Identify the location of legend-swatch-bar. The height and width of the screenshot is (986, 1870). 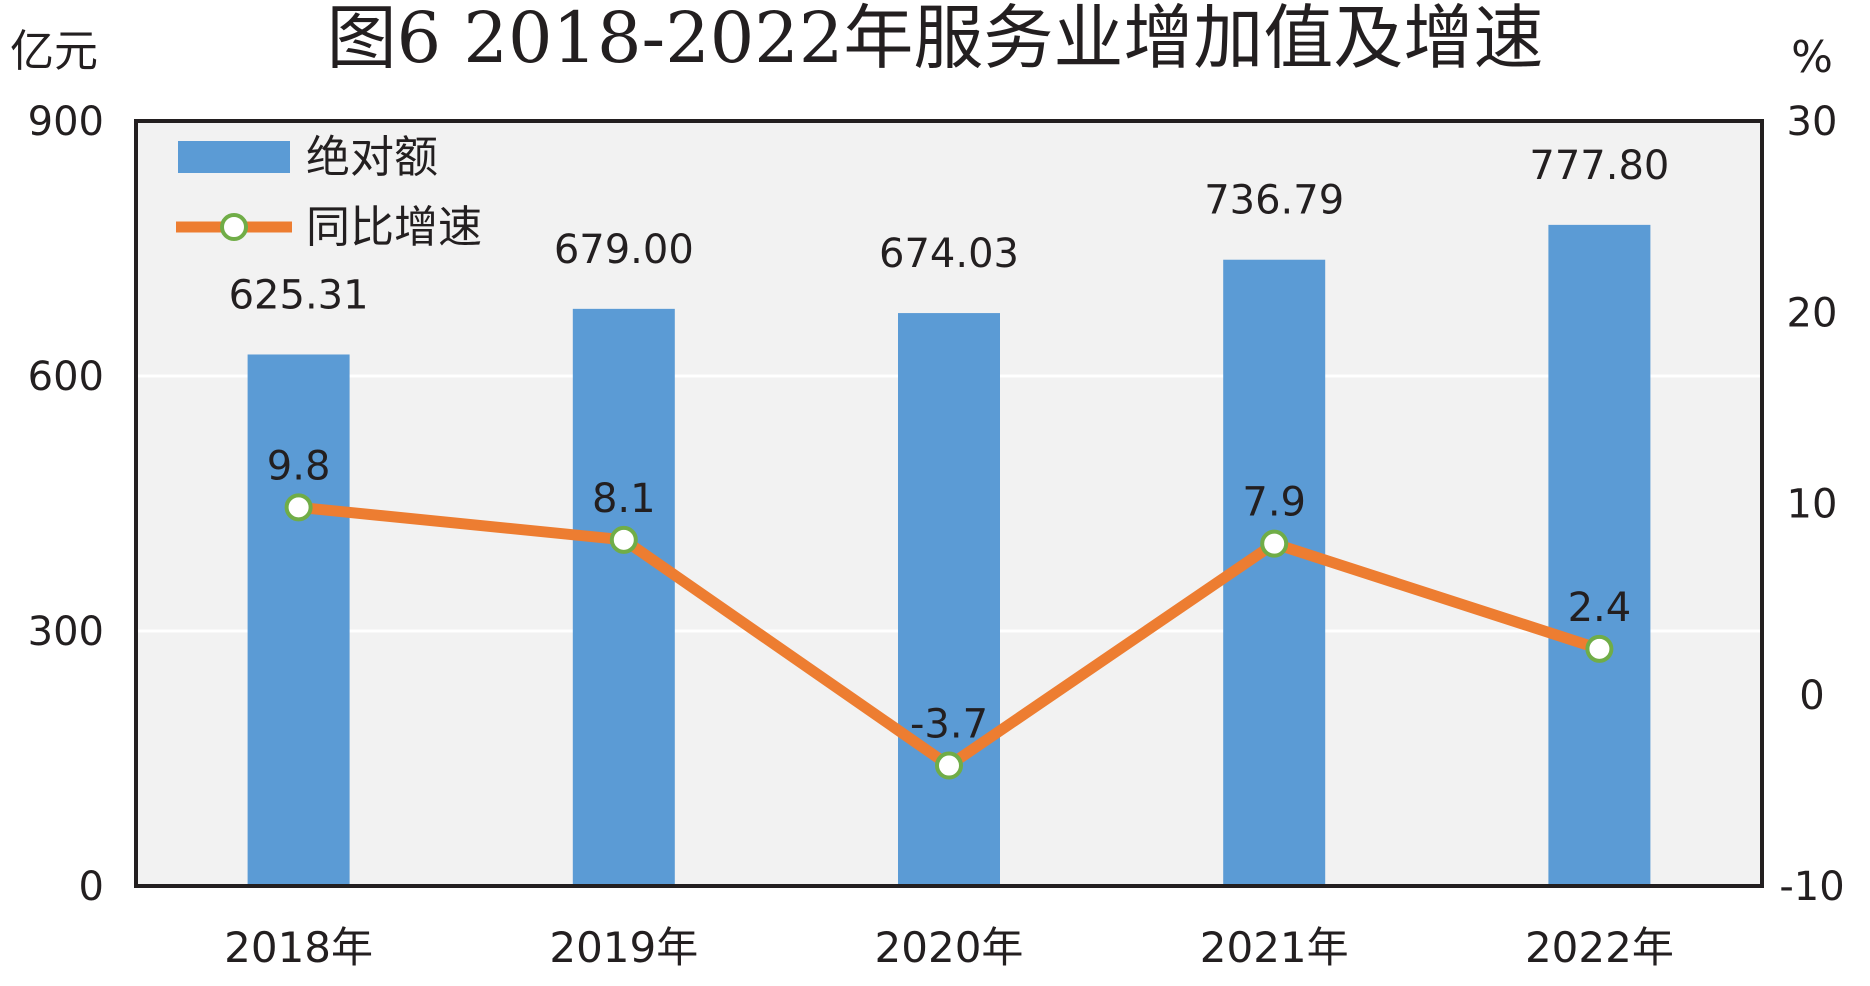
(234, 157).